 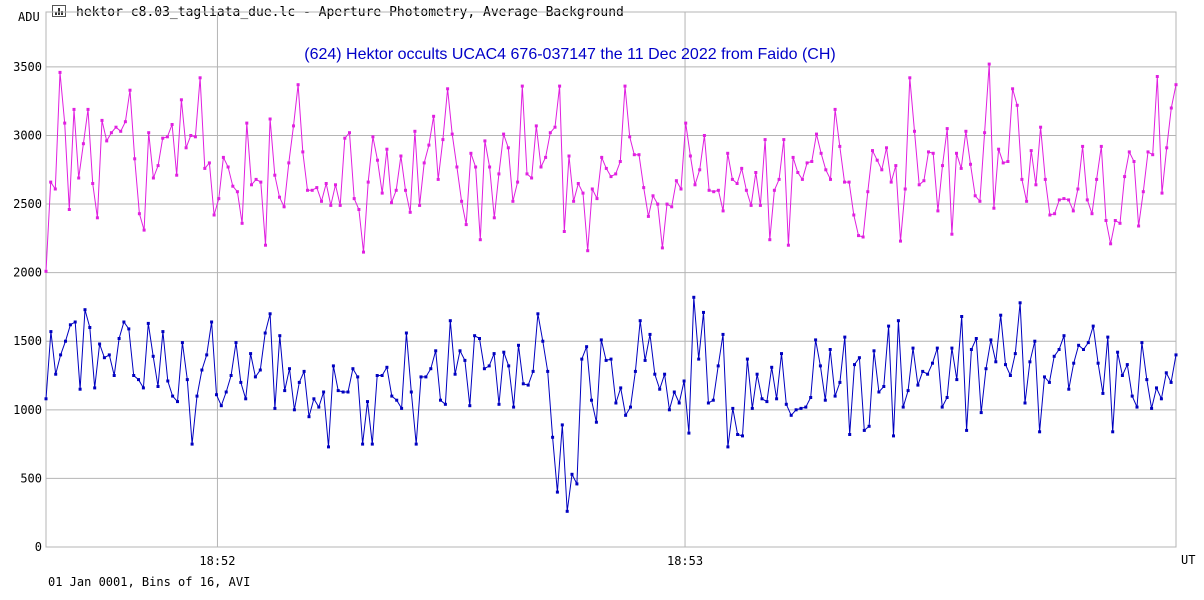 I want to click on x-tick-label: 18:53, so click(x=685, y=561).